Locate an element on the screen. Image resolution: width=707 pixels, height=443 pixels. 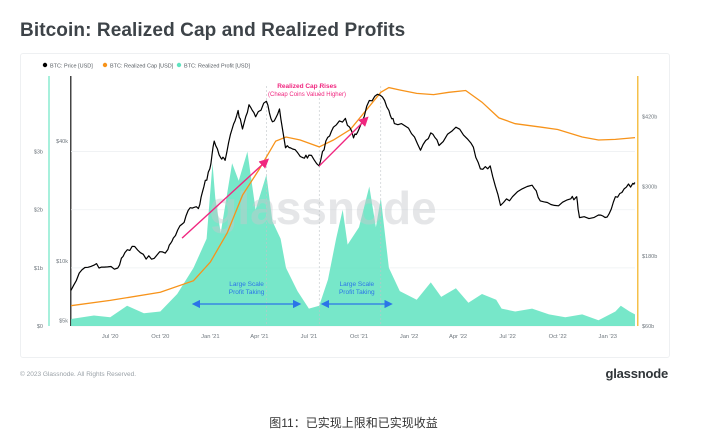
y-left-outer-tick: $0 is located at coordinates (40, 327).